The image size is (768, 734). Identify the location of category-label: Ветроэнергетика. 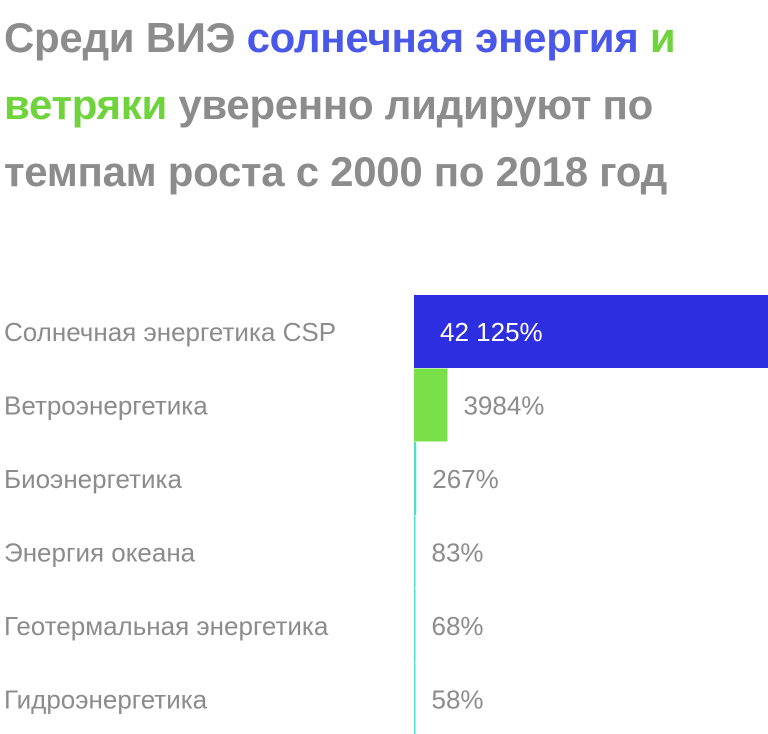
(106, 405).